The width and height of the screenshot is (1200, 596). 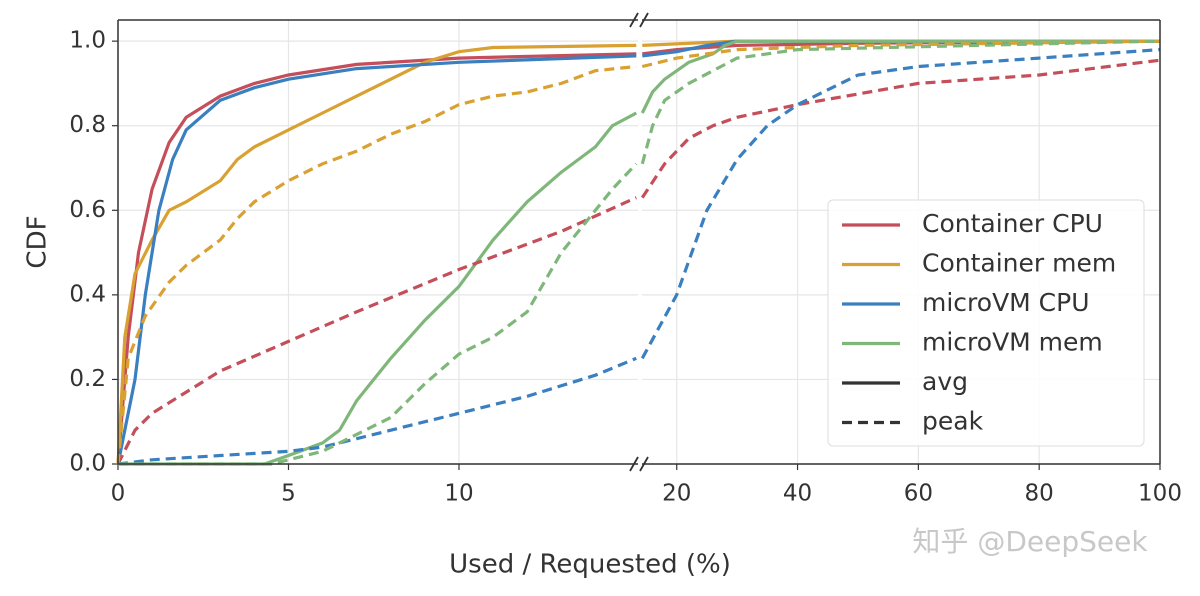 What do you see at coordinates (458, 494) in the screenshot?
I see `x-tick-label: 10` at bounding box center [458, 494].